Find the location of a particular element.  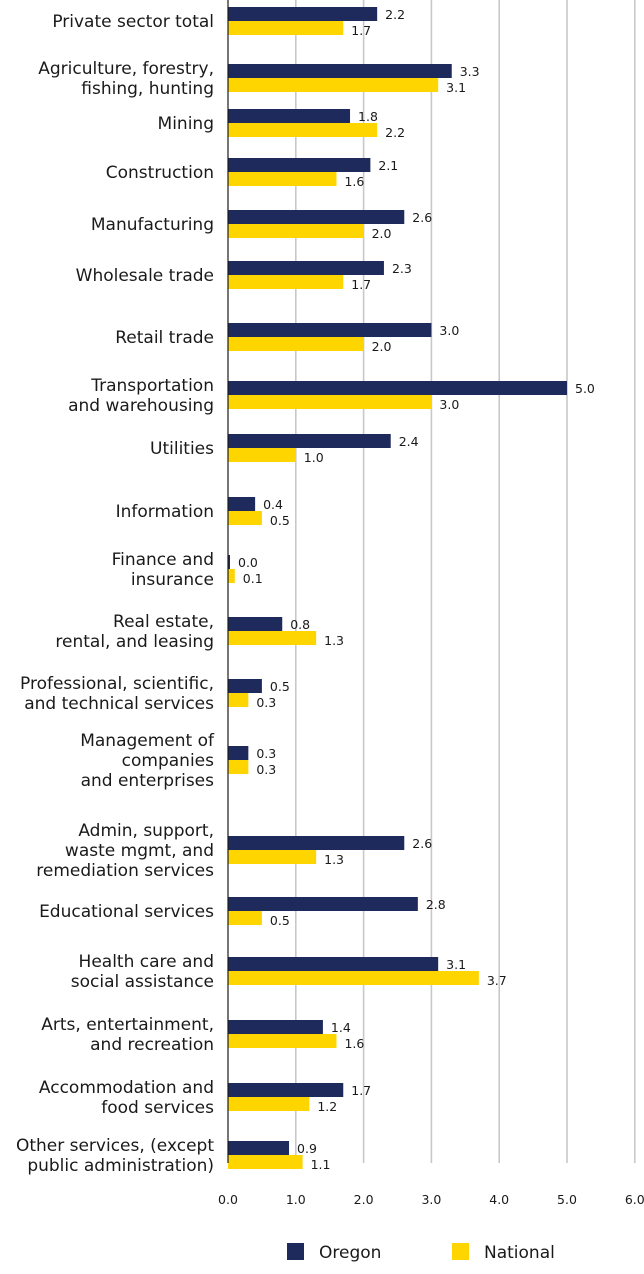

x-tick-label: 1.0 is located at coordinates (296, 1199).